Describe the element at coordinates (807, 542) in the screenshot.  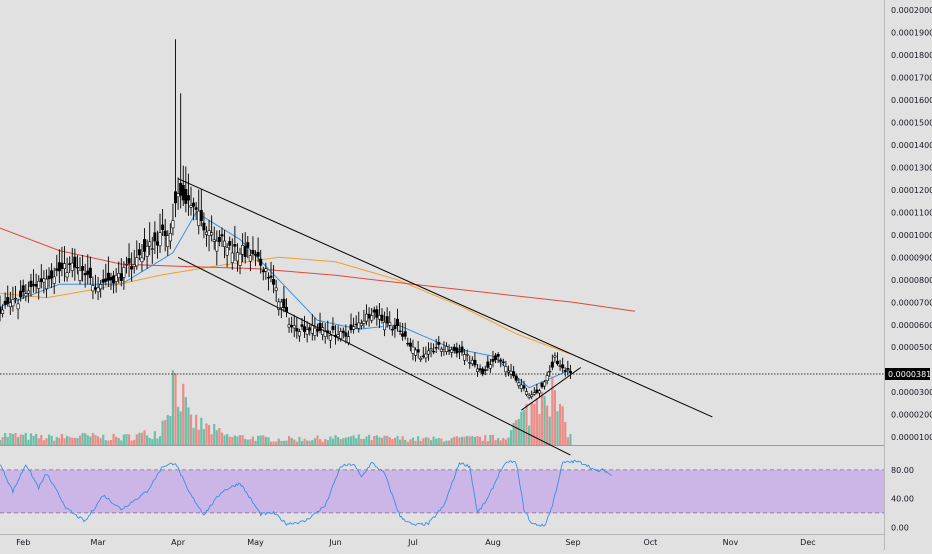
I see `time-axis-tick-label: Dec` at that location.